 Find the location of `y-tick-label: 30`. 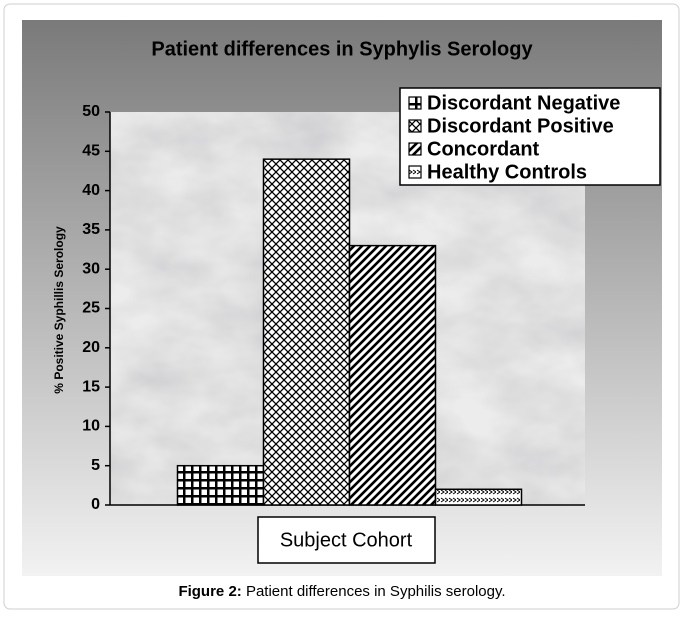

y-tick-label: 30 is located at coordinates (91, 268).